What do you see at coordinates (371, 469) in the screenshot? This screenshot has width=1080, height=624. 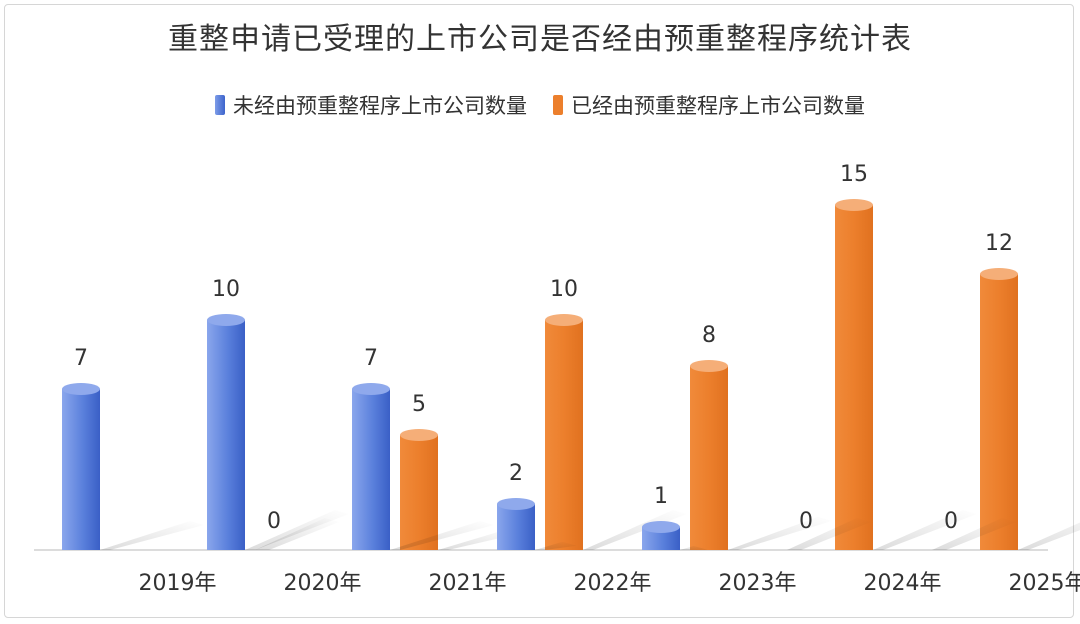 I see `bar-without-prerestructuring-2021年` at bounding box center [371, 469].